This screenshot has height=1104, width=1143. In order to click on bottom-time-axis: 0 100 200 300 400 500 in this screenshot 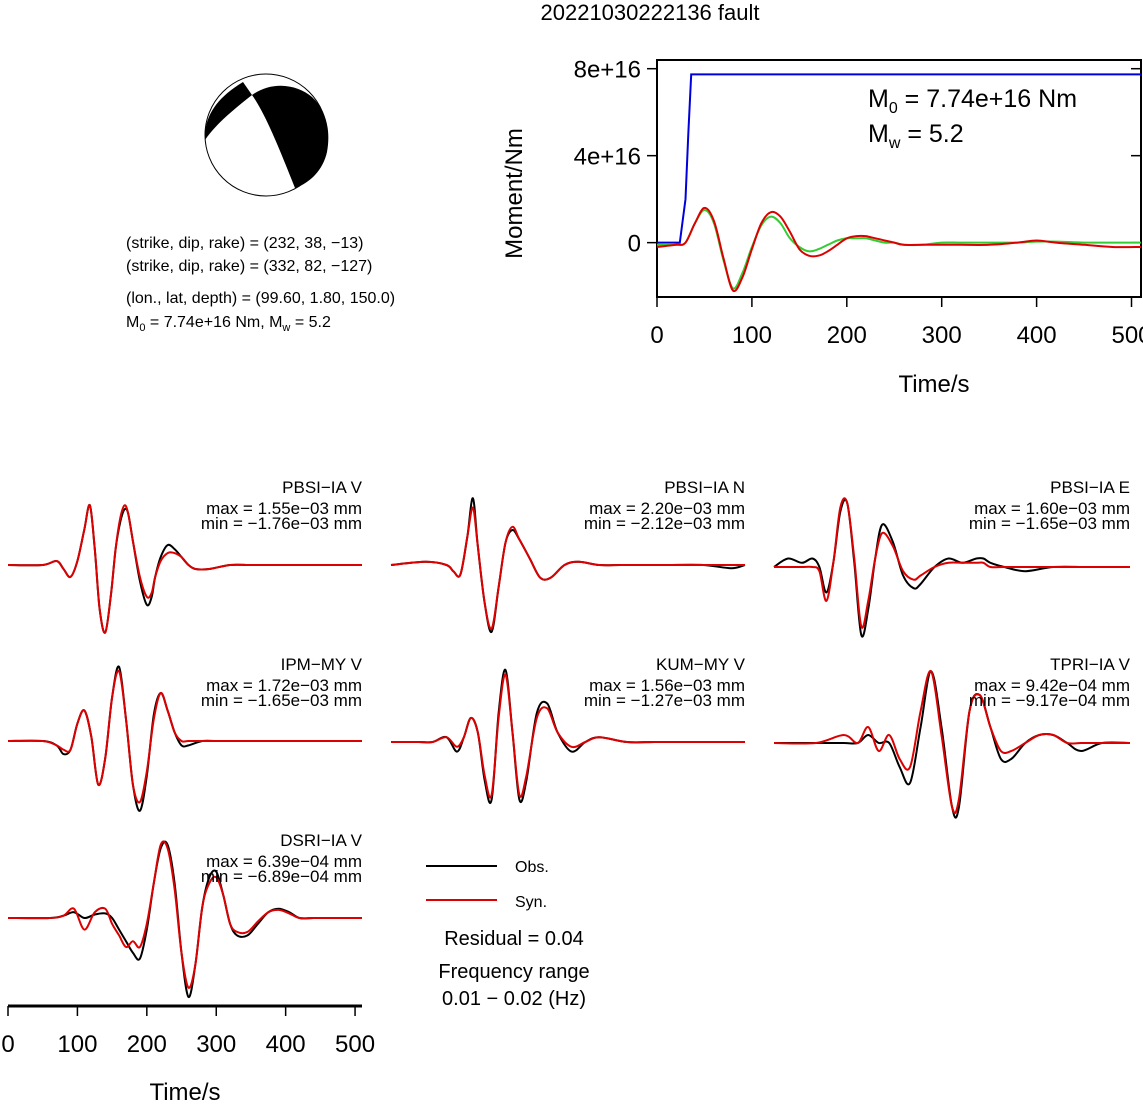, I will do `click(188, 1031)`.